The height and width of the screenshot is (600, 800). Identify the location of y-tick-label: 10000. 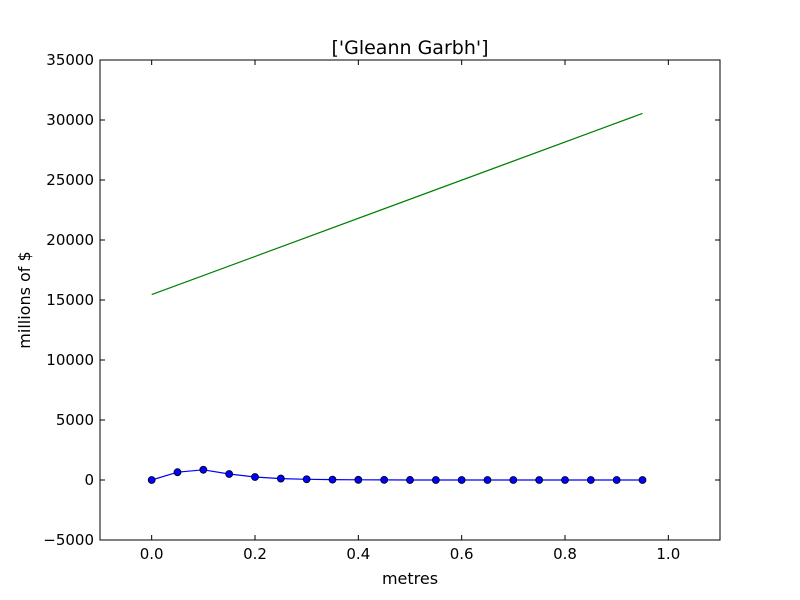
(70, 360).